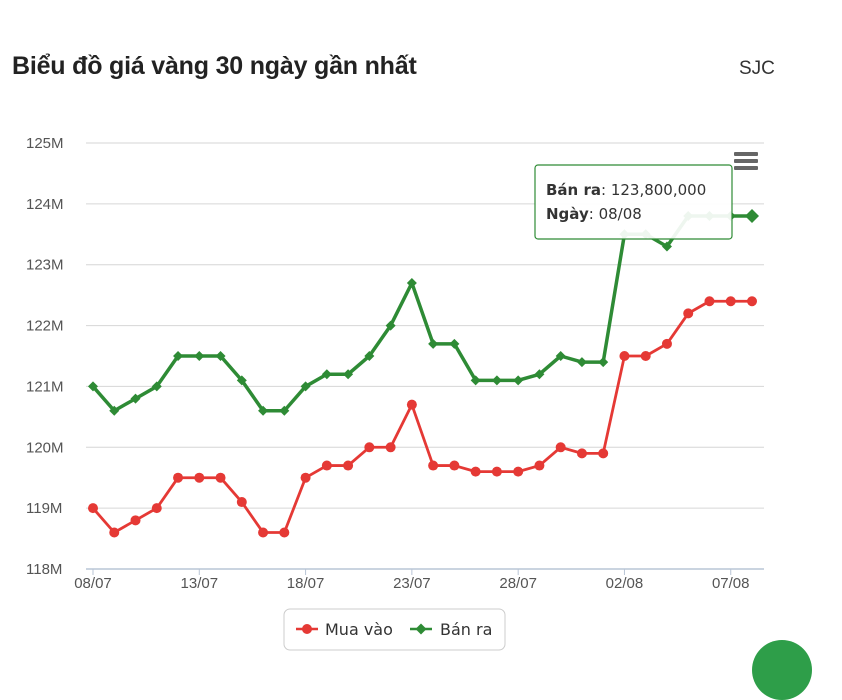 The image size is (842, 700). I want to click on tooltip-date: 08/08, so click(620, 214).